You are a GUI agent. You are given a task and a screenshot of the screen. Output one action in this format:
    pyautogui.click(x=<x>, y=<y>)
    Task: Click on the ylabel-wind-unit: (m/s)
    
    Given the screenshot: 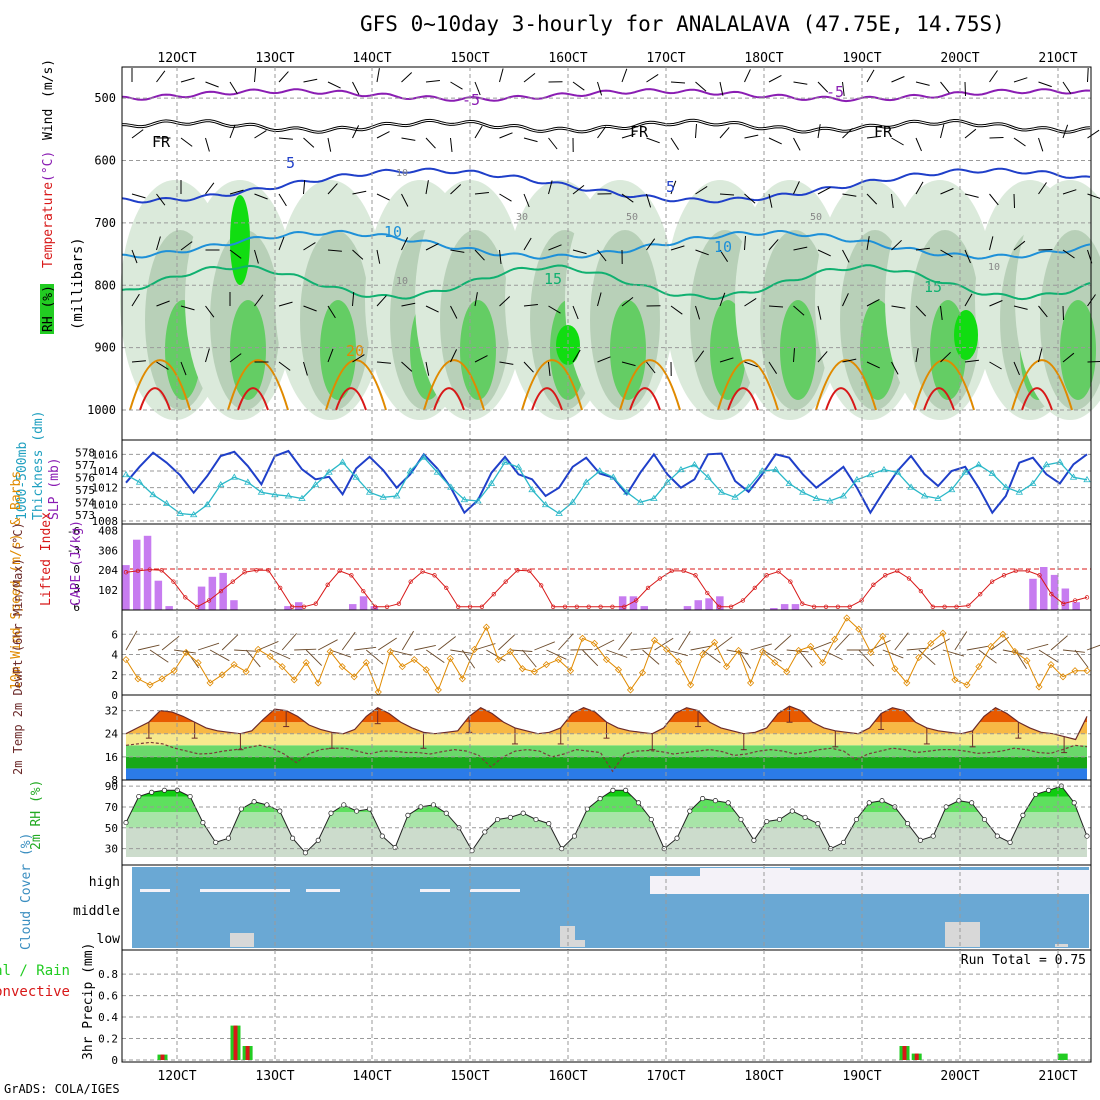 What is the action you would take?
    pyautogui.click(x=48, y=78)
    